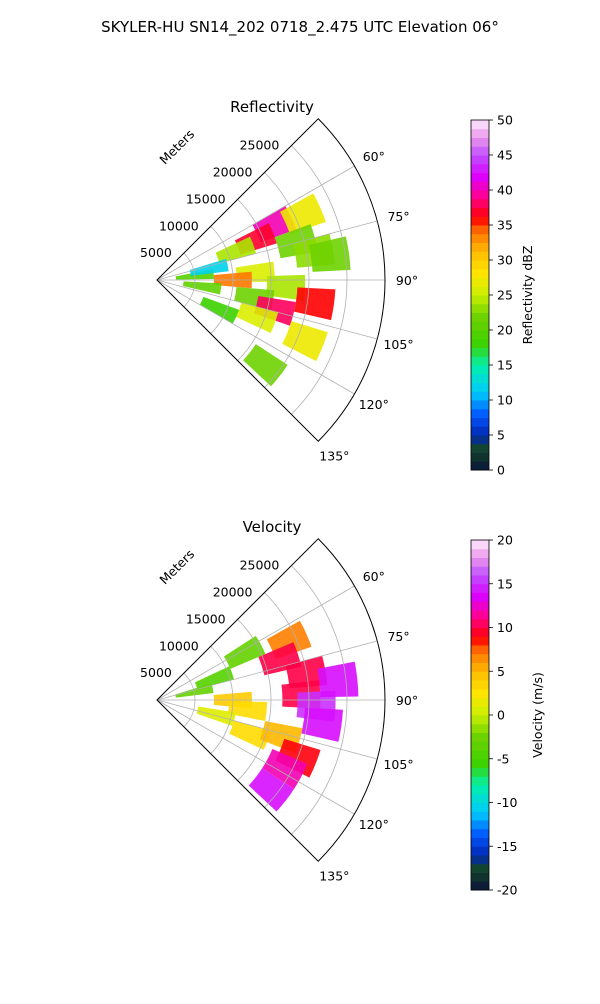 Image resolution: width=600 pixels, height=1004 pixels. What do you see at coordinates (507, 802) in the screenshot?
I see `colorbar-tick-label-2: -10` at bounding box center [507, 802].